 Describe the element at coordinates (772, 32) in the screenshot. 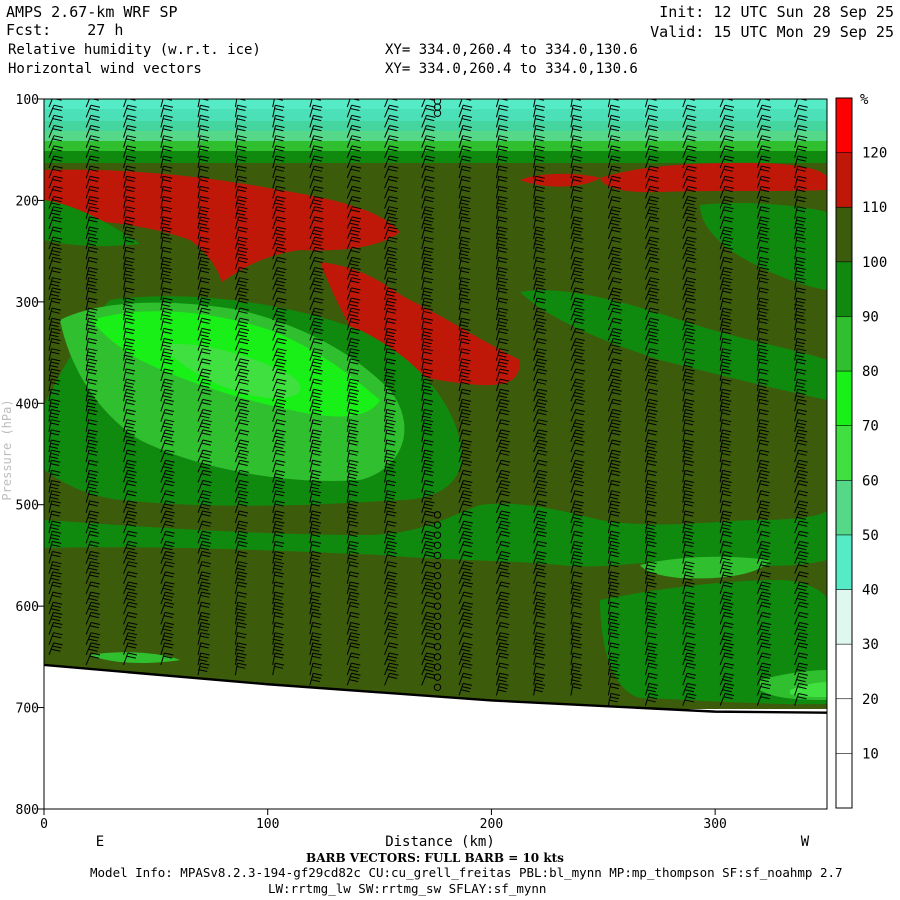

I see `valid-time: Valid: 15 UTC Mon 29 Sep 25` at that location.